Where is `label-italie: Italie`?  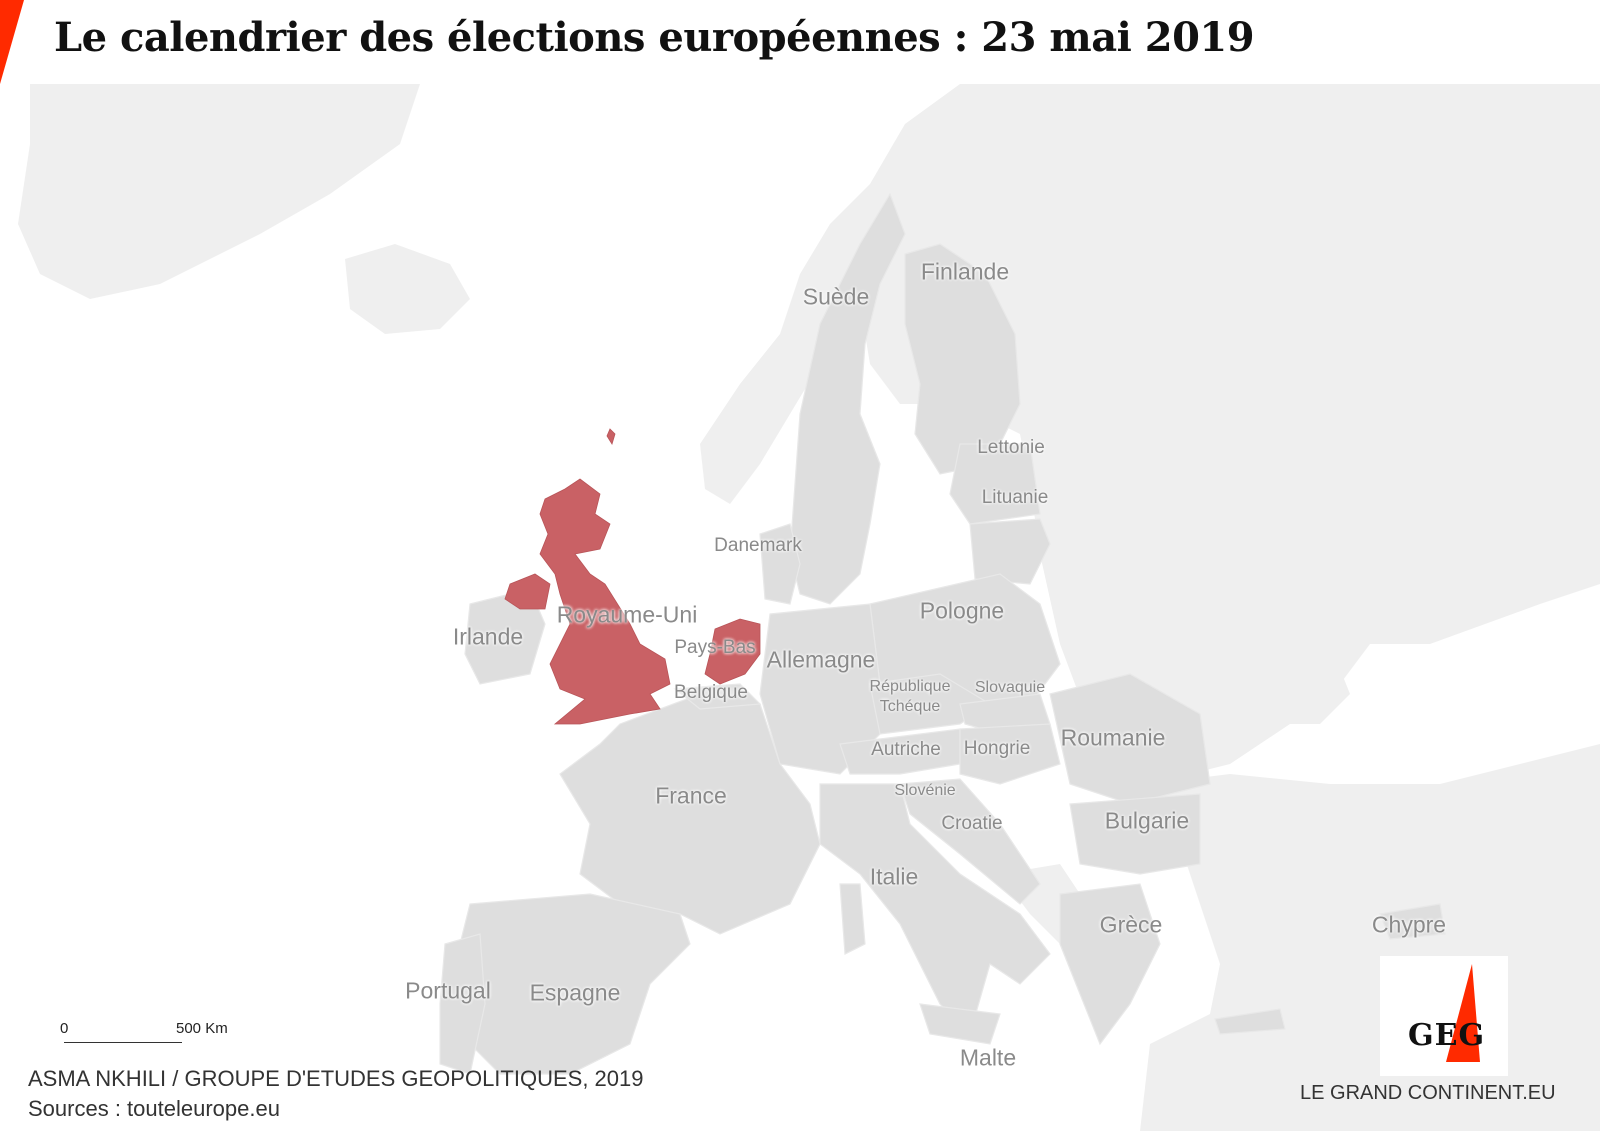 label-italie: Italie is located at coordinates (894, 876).